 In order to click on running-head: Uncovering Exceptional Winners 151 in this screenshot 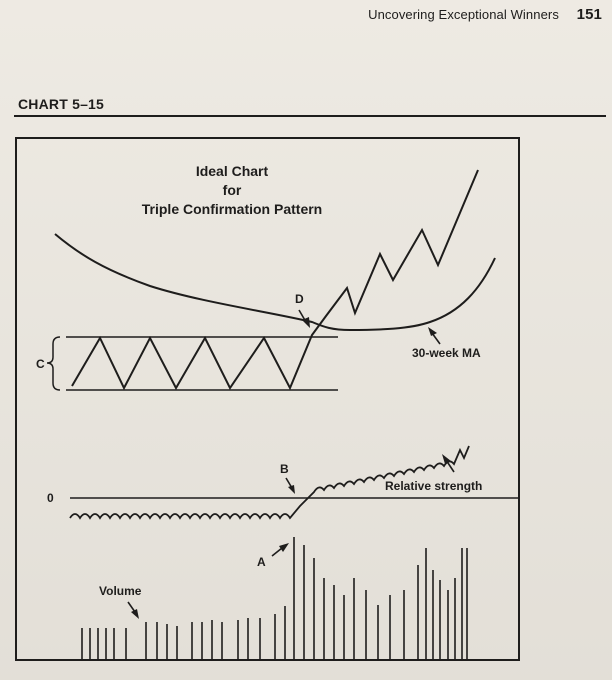, I will do `click(485, 14)`.